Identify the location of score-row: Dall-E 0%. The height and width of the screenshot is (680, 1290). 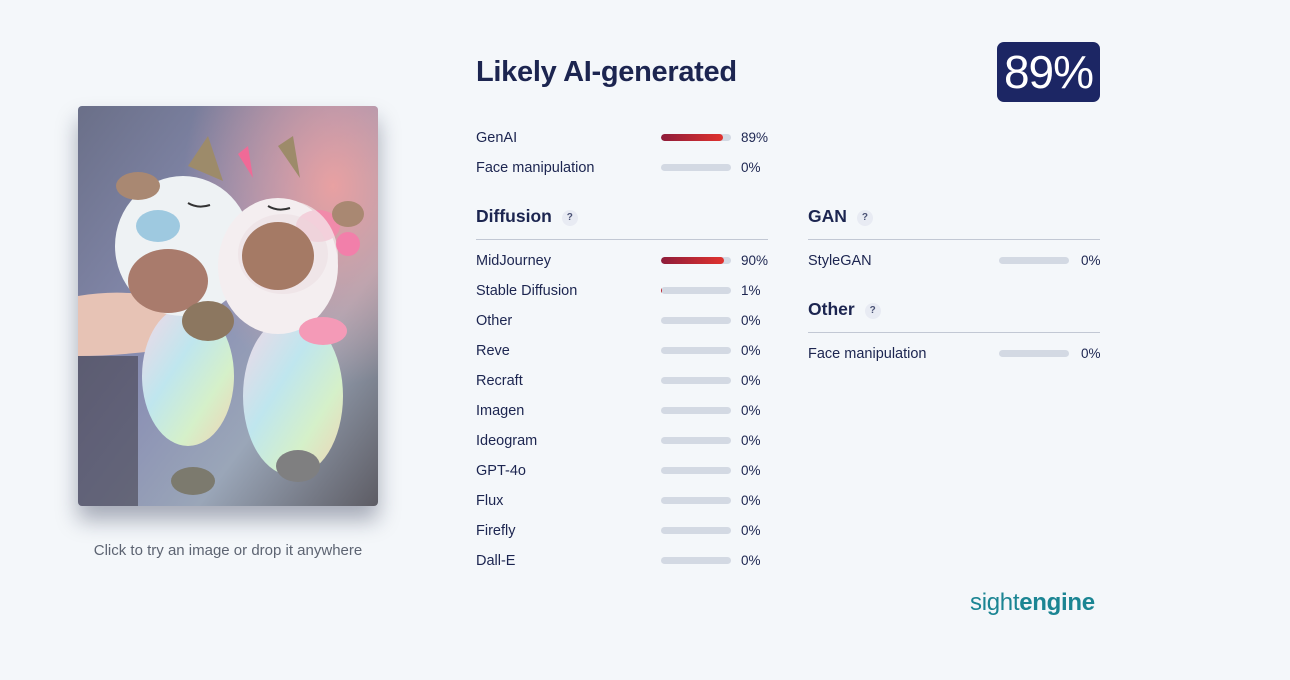
(626, 561).